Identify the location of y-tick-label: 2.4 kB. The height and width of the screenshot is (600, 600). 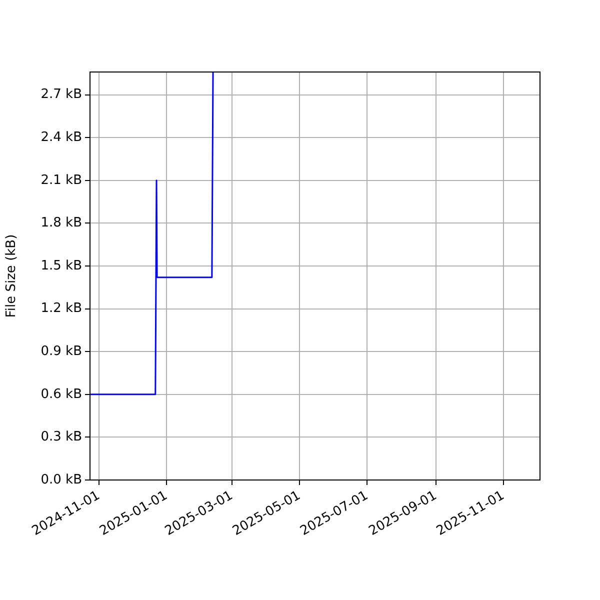
(61, 137).